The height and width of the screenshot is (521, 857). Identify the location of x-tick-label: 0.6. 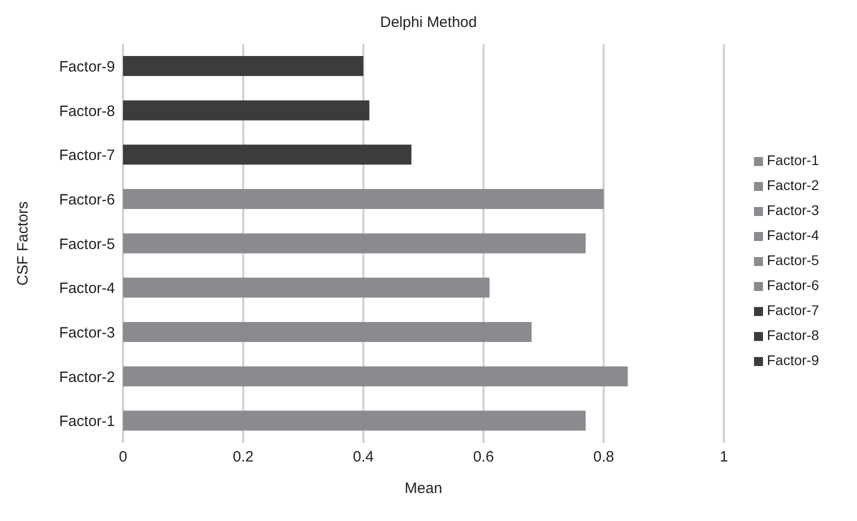
(483, 457).